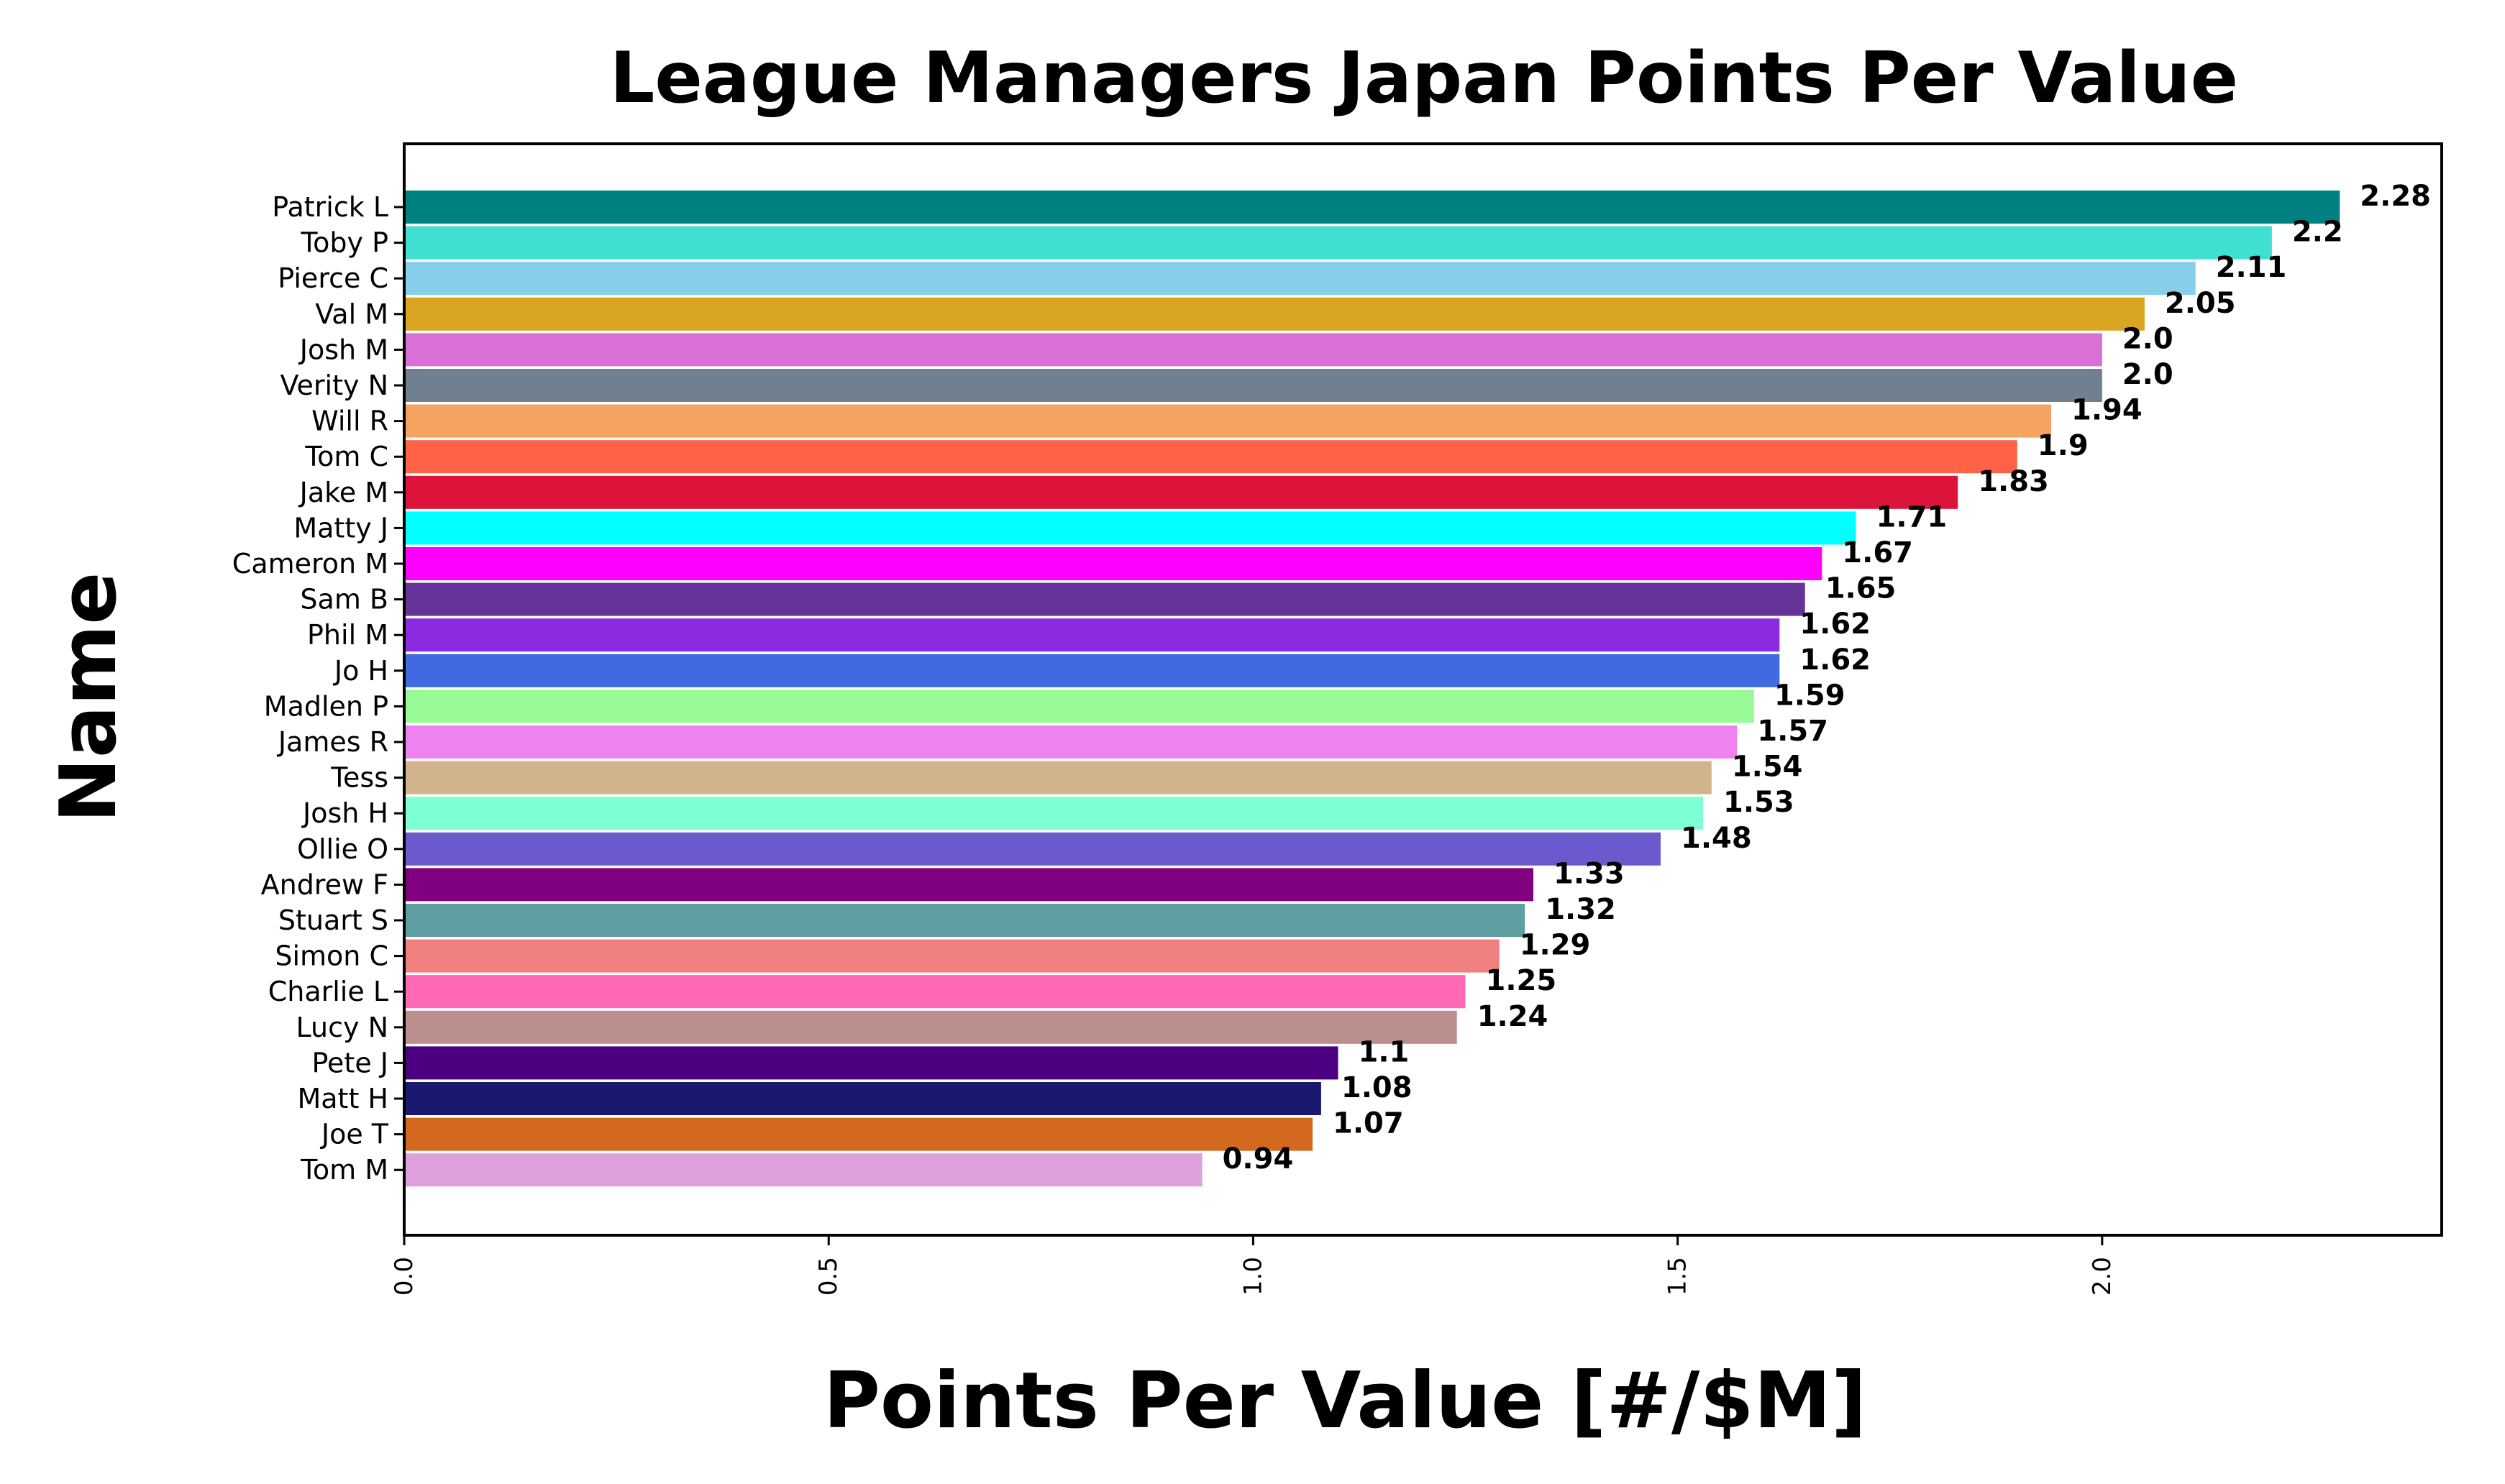  What do you see at coordinates (348, 635) in the screenshot?
I see `y-tick-label-12: Phil M` at bounding box center [348, 635].